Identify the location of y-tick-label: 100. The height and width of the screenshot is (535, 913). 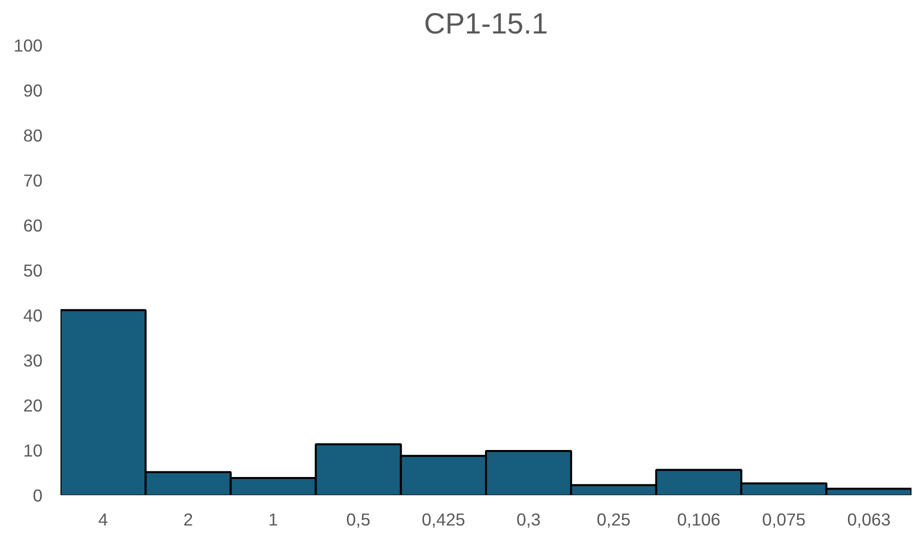
(28, 46).